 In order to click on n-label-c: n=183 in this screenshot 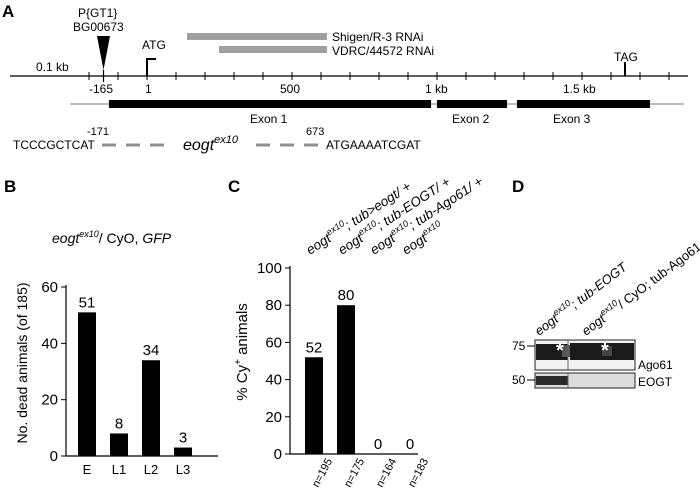, I will do `click(418, 472)`.